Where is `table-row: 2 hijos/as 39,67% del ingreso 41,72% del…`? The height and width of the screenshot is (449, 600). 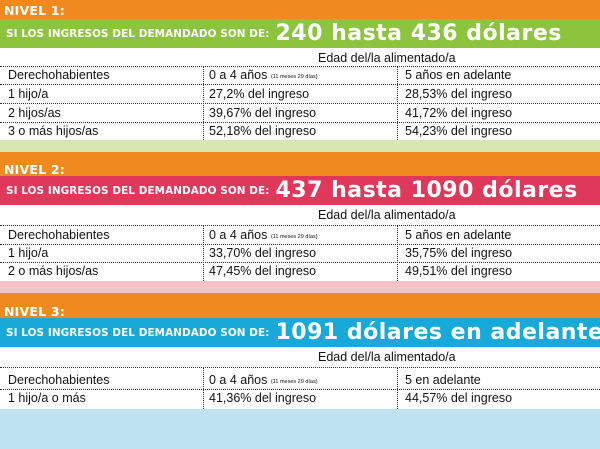
table-row: 2 hijos/as 39,67% del ingreso 41,72% del… is located at coordinates (300, 113).